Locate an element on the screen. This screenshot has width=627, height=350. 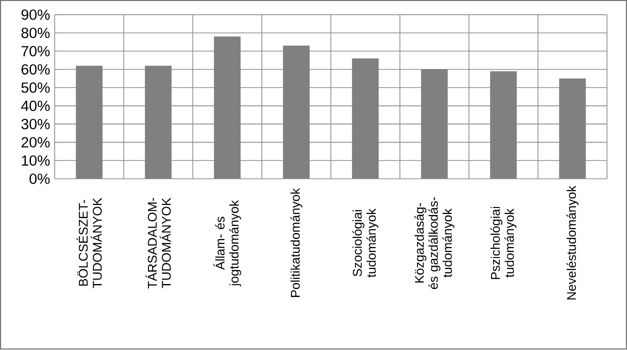
x-tick-label: Pszichológiai tudományok is located at coordinates (503, 243).